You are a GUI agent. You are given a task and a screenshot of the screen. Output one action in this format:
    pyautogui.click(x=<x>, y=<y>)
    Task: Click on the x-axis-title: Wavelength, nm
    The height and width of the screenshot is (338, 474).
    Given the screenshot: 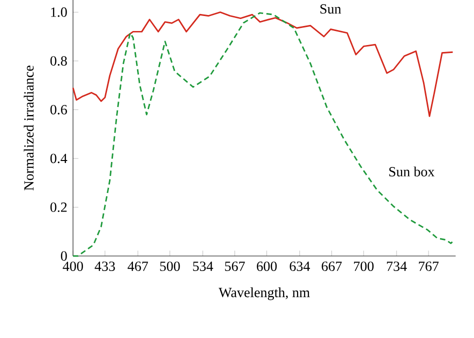 What is the action you would take?
    pyautogui.click(x=264, y=293)
    